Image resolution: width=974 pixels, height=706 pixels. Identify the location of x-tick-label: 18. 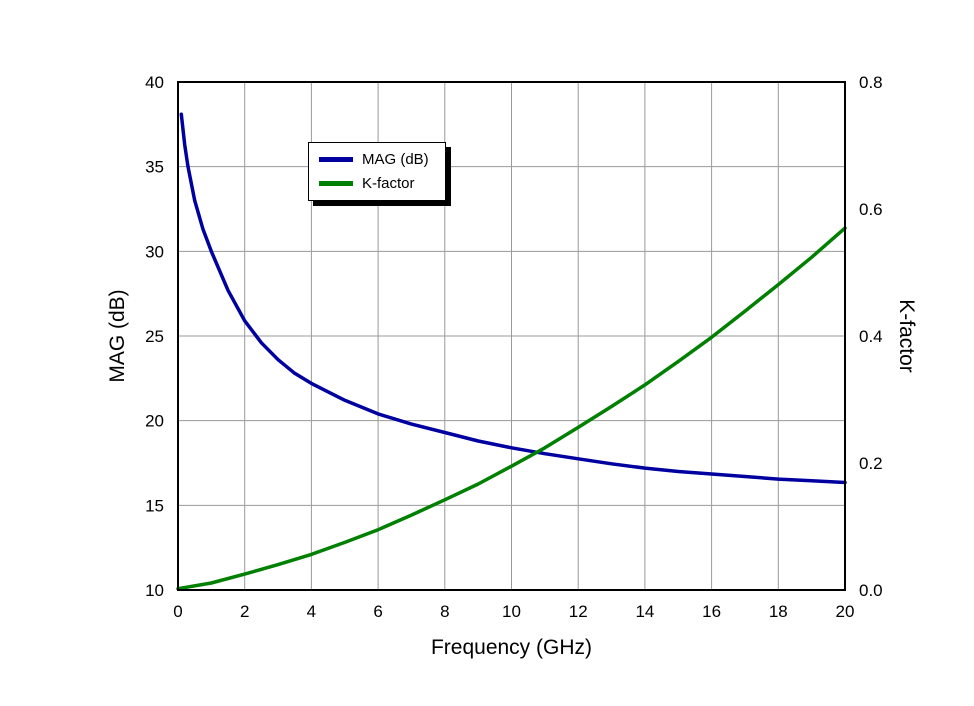
(778, 611).